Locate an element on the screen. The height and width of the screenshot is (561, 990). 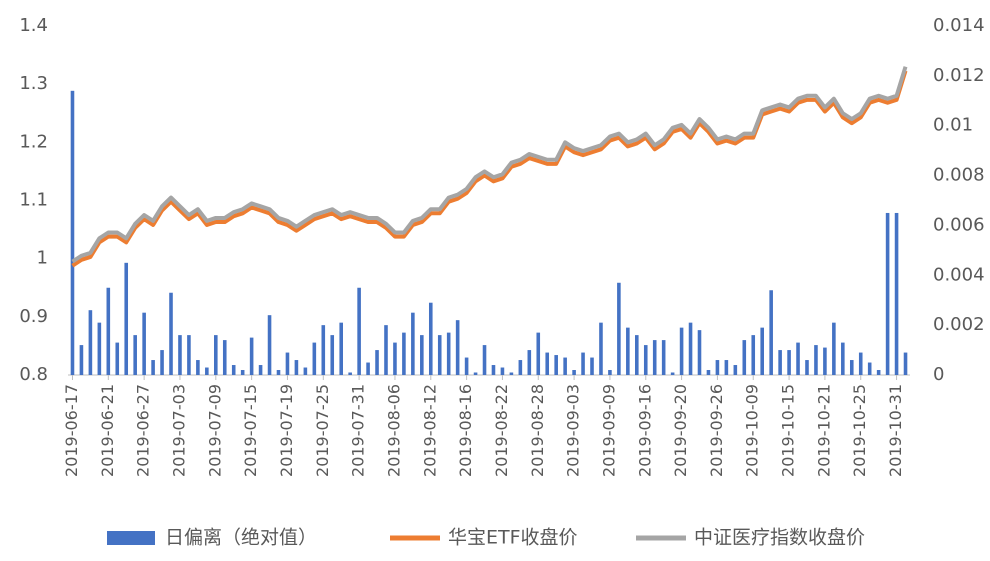
y2-tick-label: 0.004 is located at coordinates (959, 274).